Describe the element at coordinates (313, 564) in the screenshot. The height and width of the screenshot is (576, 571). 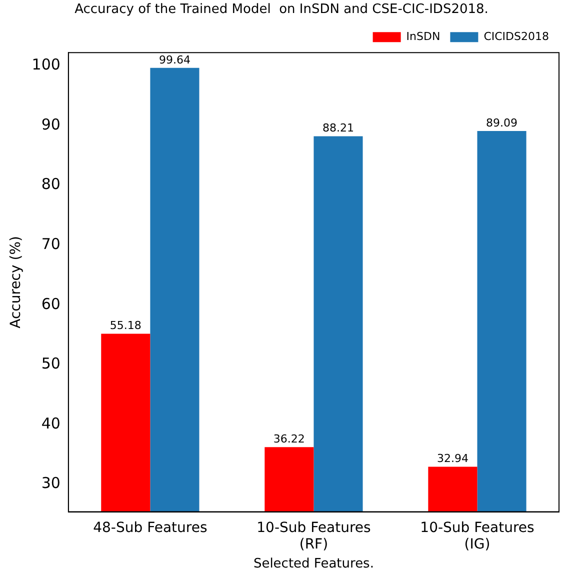
I see `x-axis-title: Selected Features.` at that location.